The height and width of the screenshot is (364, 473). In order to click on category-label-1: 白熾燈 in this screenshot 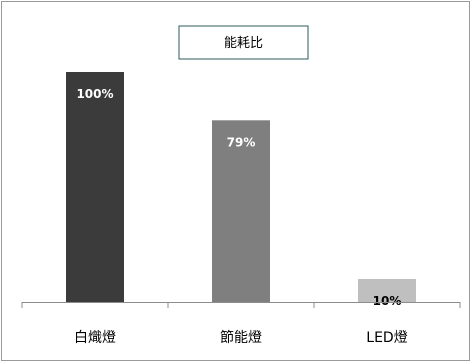, I will do `click(95, 338)`.